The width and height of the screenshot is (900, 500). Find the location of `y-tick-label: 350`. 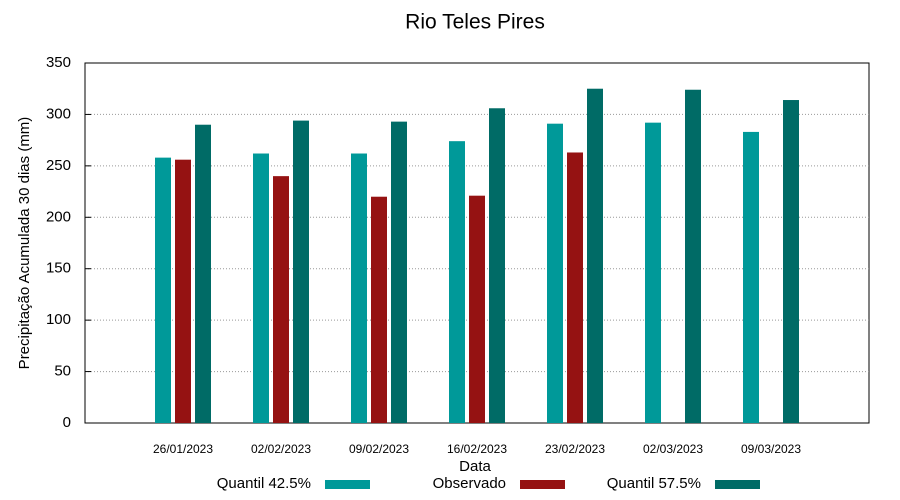

y-tick-label: 350 is located at coordinates (58, 62).